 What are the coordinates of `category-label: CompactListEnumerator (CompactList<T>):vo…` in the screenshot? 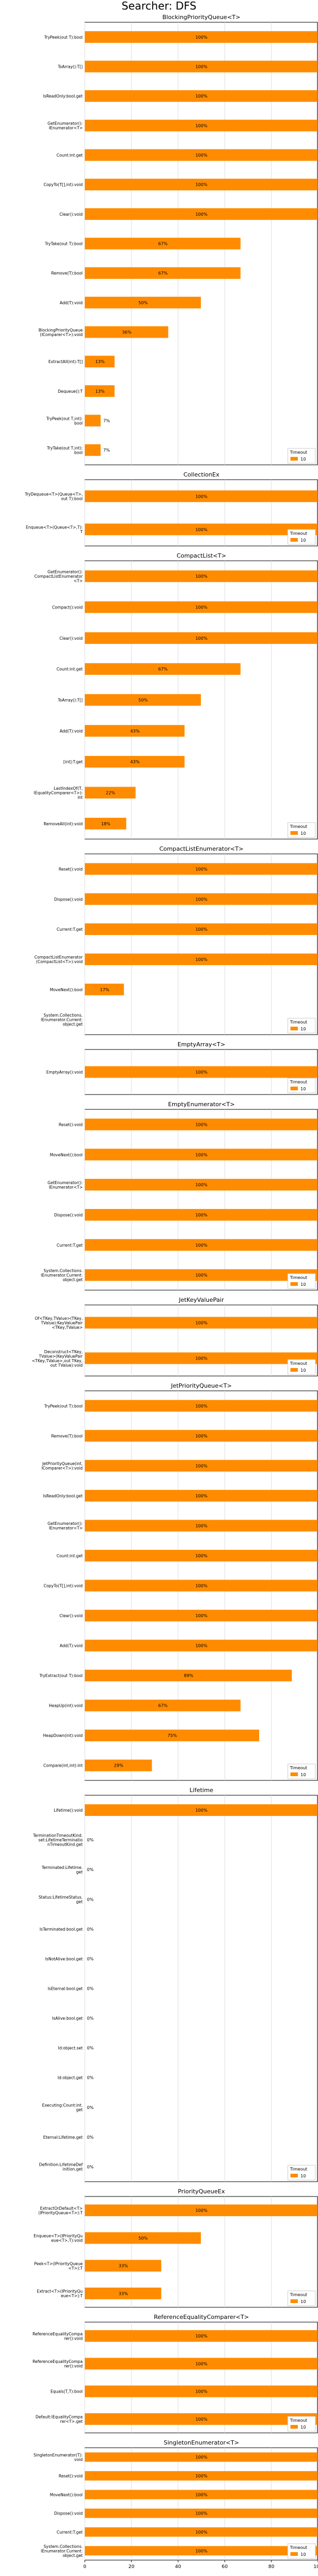 It's located at (58, 960).